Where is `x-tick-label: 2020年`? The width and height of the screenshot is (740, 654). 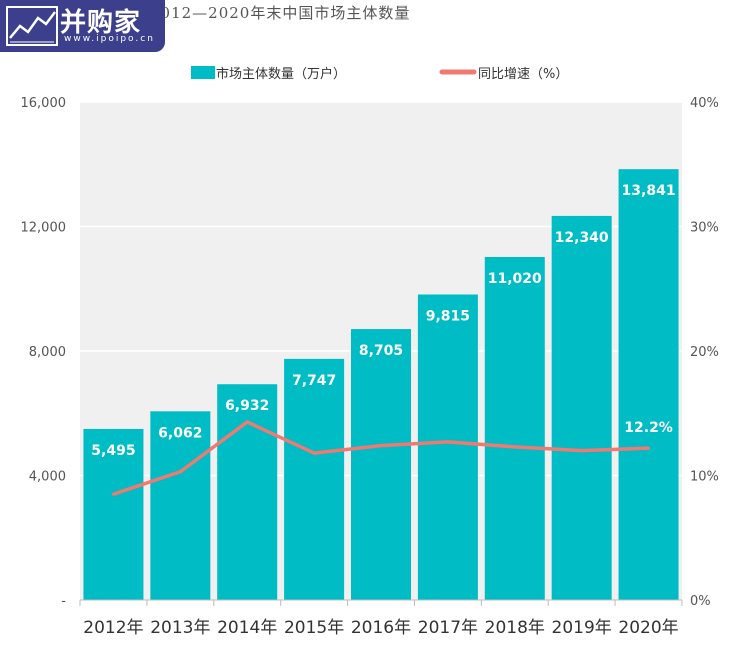
x-tick-label: 2020年 is located at coordinates (648, 628).